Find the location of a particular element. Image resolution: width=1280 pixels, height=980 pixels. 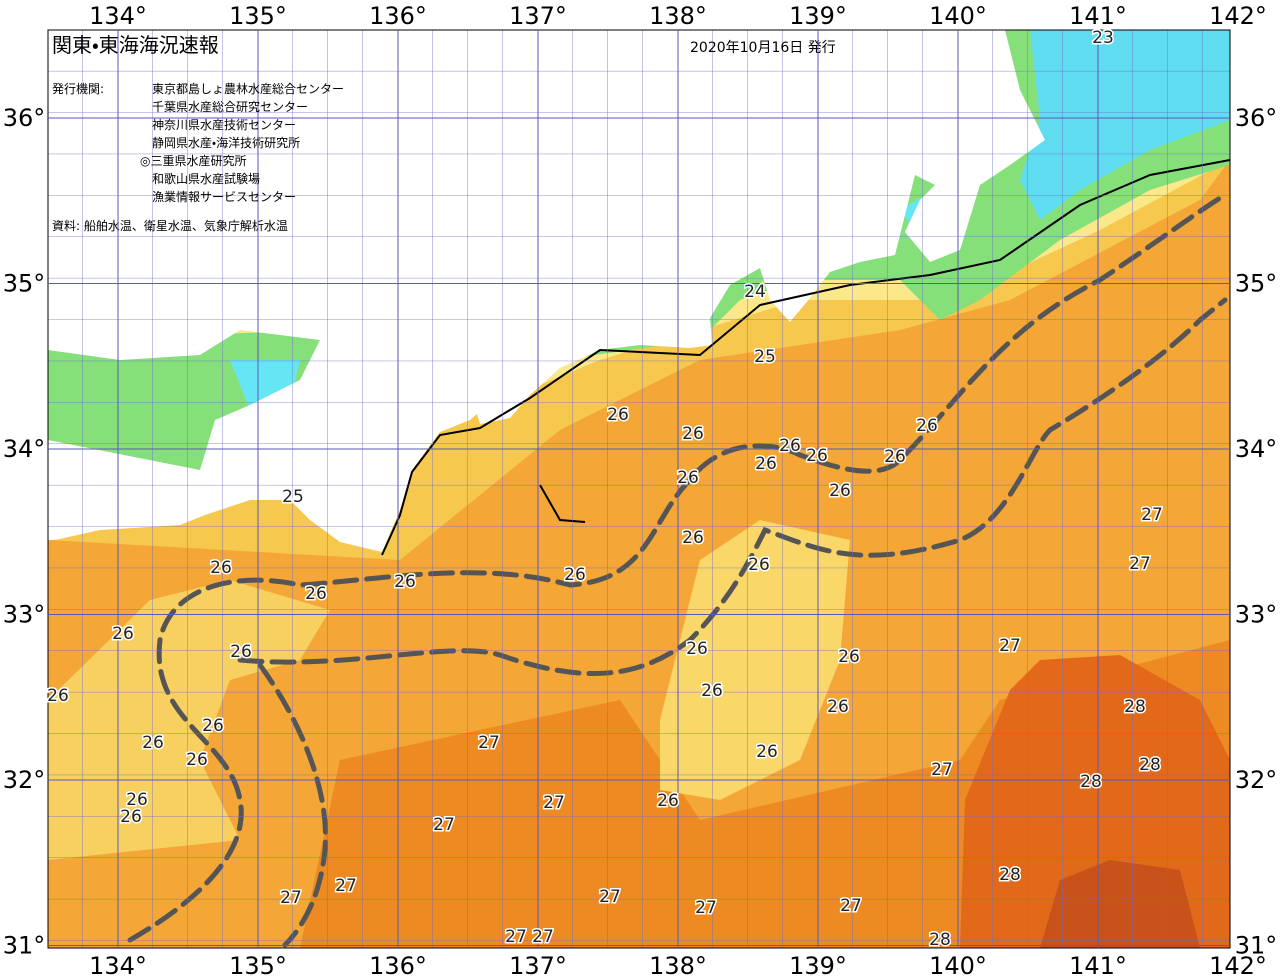

issuer: 漁業情報サービスセンター is located at coordinates (224, 197).